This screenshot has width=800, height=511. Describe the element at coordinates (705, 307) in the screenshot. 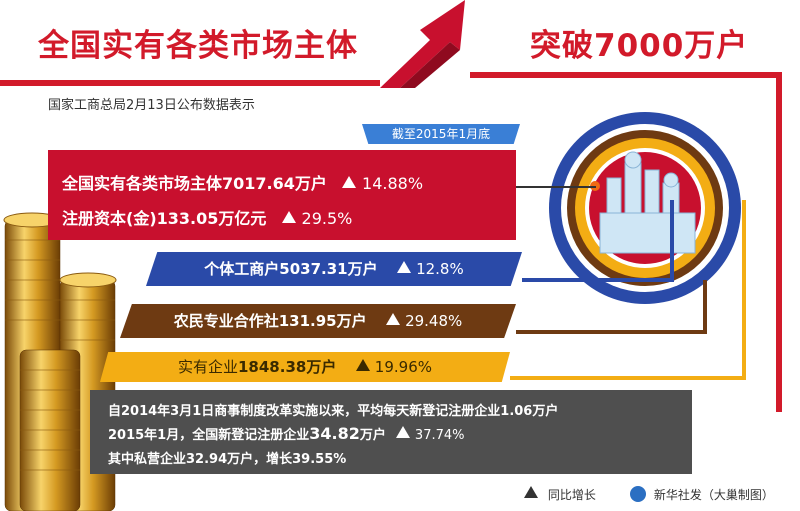

I see `frame-vline-brown` at that location.